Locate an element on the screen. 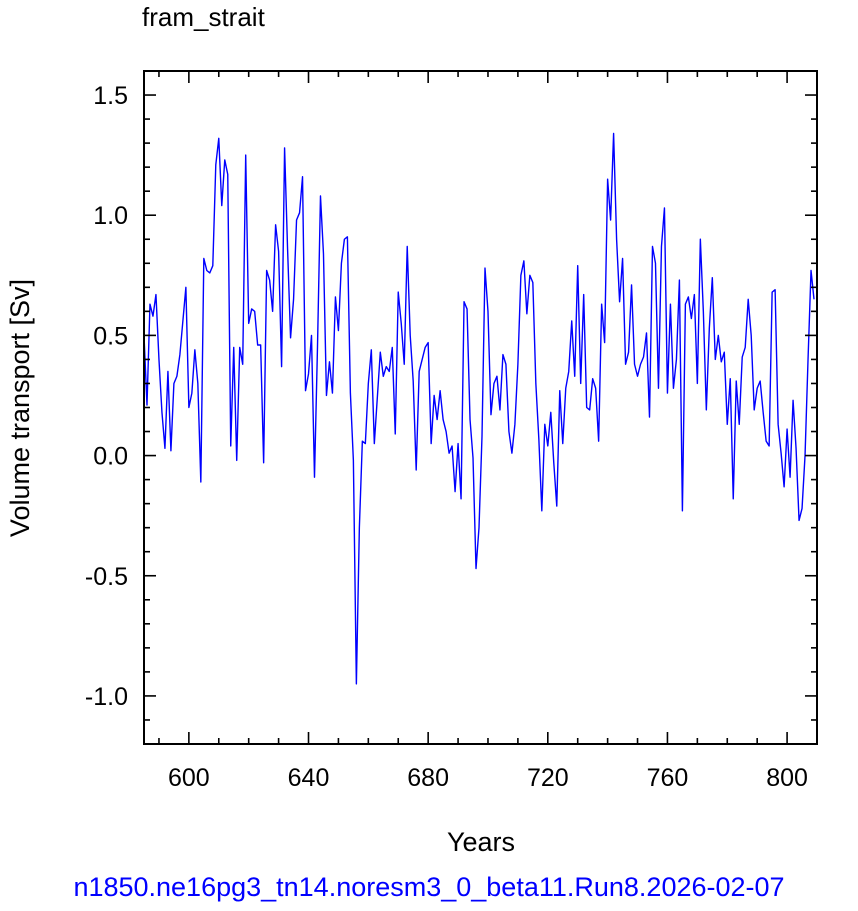 This screenshot has height=911, width=858. x-tick-label: 800 is located at coordinates (787, 778).